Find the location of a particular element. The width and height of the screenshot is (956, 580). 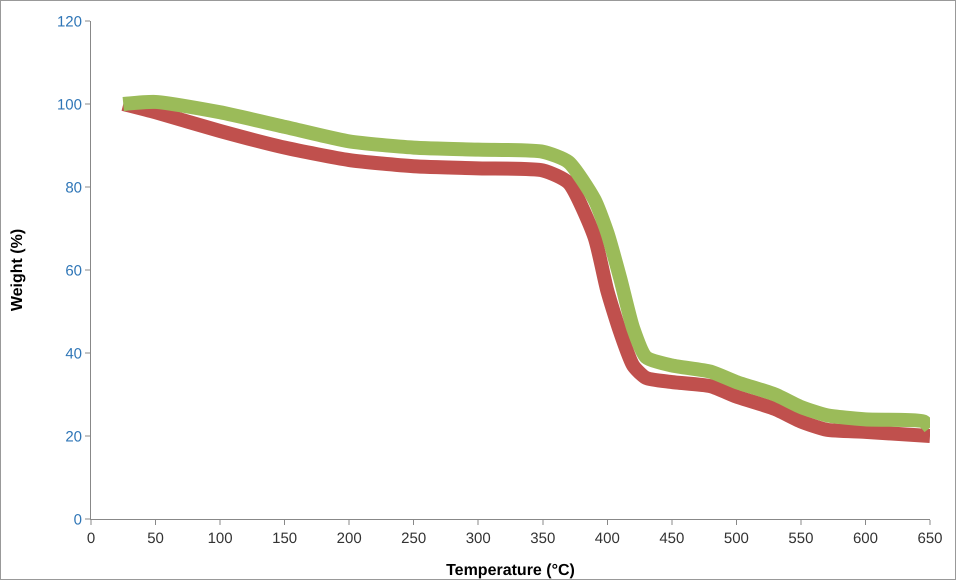

x-tick-label: 500 is located at coordinates (736, 538).